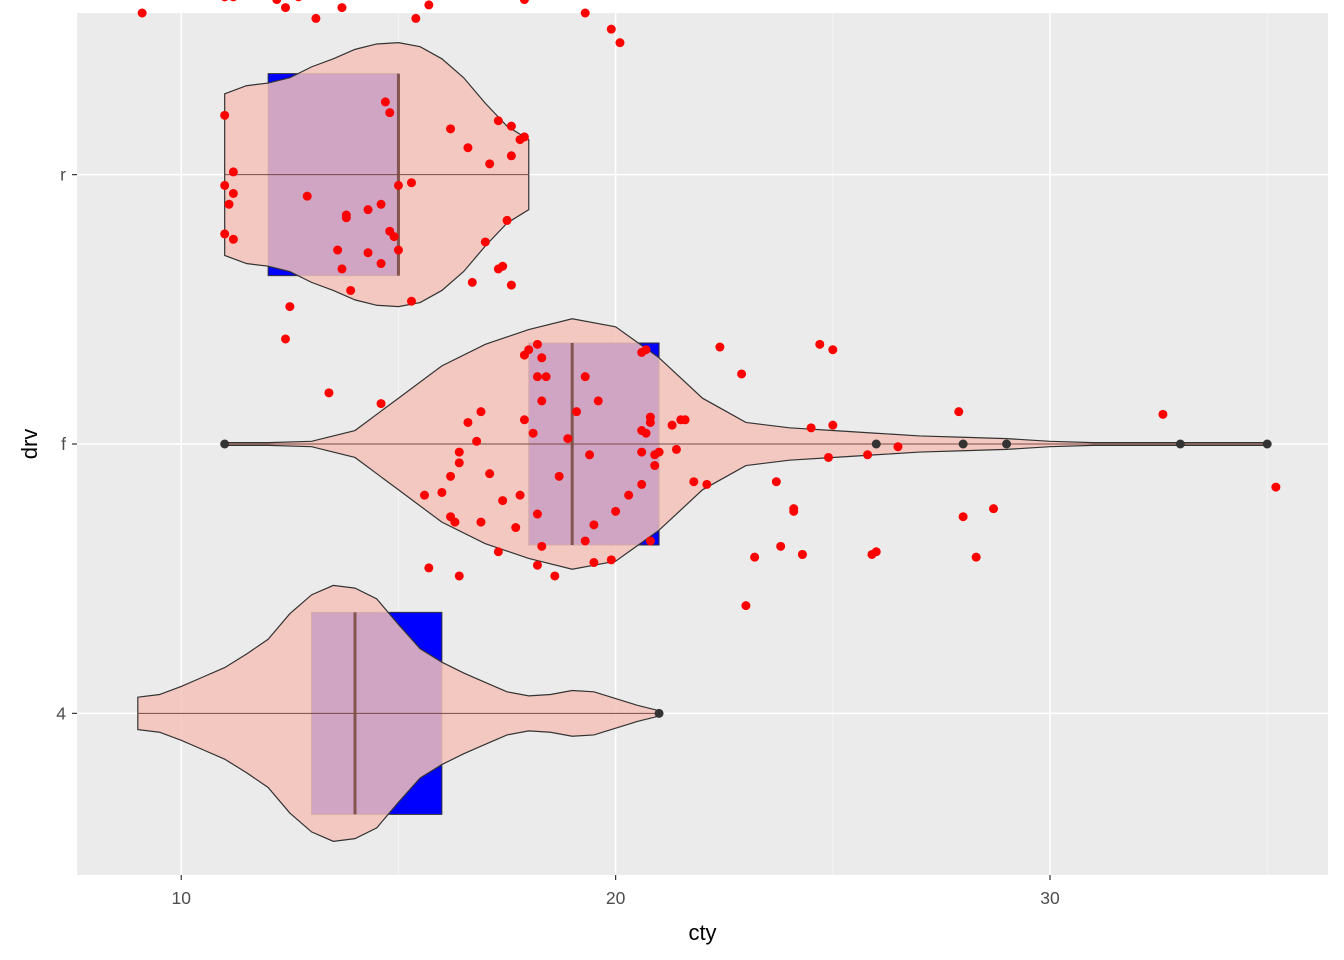 Image resolution: width=1344 pixels, height=960 pixels. What do you see at coordinates (616, 898) in the screenshot?
I see `x-tick-label: 20` at bounding box center [616, 898].